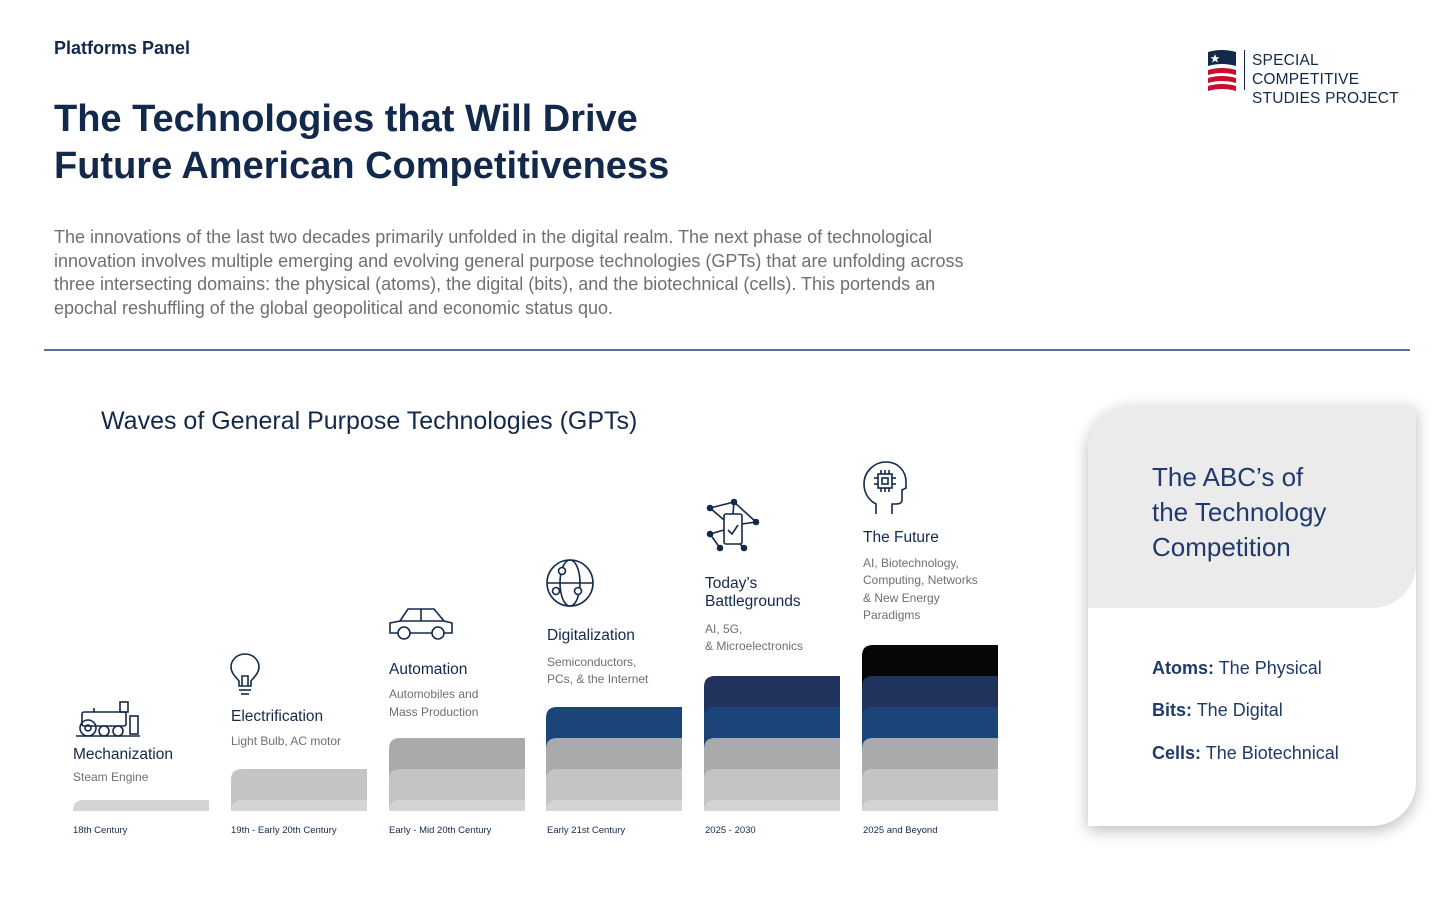  What do you see at coordinates (346, 119) in the screenshot?
I see `page-title-line1: The Technologies that Will Drive` at bounding box center [346, 119].